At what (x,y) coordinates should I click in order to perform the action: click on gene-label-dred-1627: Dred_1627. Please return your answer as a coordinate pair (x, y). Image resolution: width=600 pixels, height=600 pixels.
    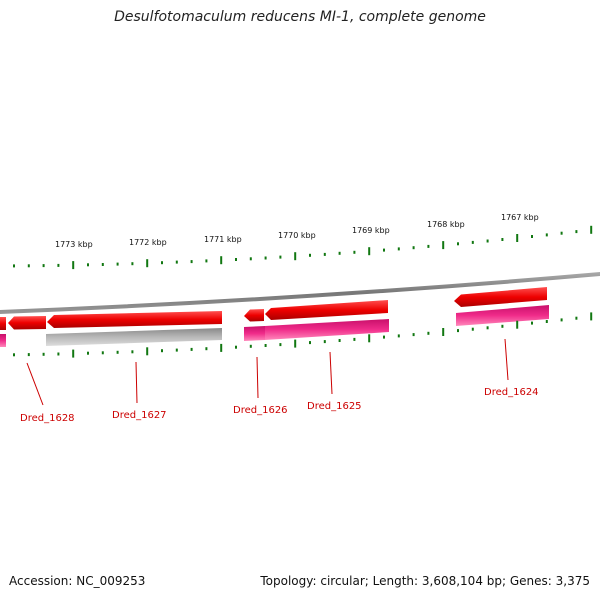
    Looking at the image, I should click on (139, 415).